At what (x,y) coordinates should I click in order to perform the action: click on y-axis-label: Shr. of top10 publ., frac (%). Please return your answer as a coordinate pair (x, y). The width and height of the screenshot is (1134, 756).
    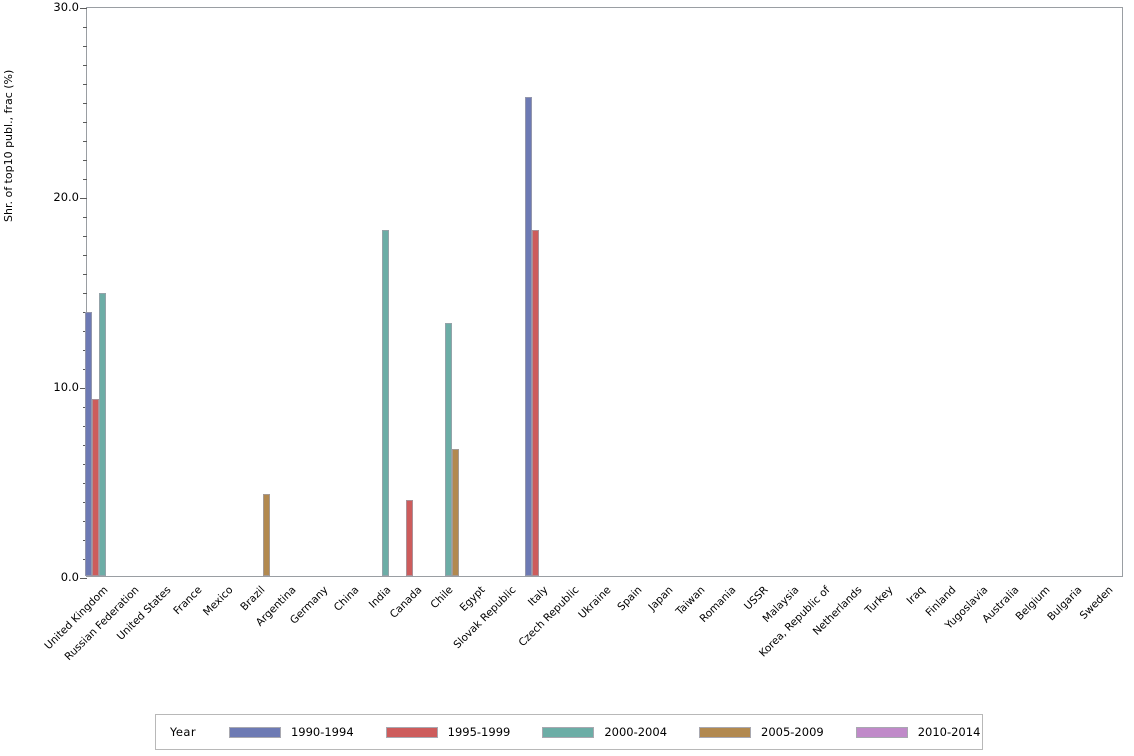
    Looking at the image, I should click on (8, 145).